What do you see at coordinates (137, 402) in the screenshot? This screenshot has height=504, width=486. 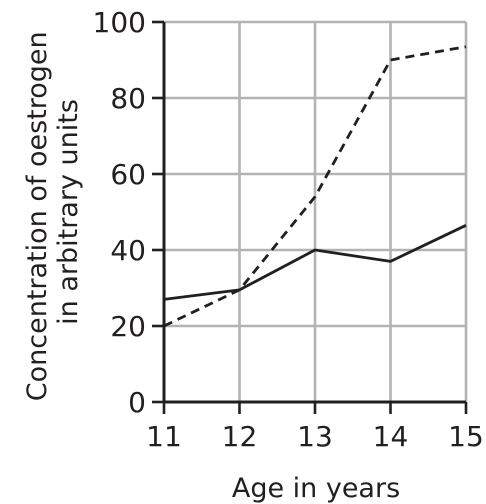 I see `y-tick-label-0: 0` at bounding box center [137, 402].